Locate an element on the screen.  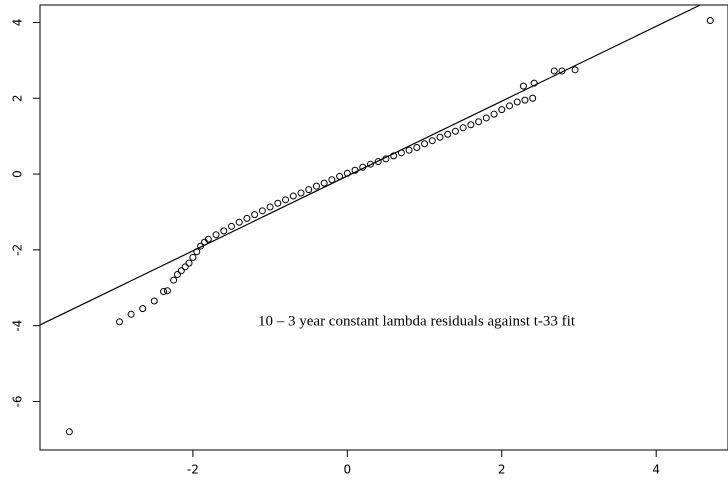
y-tick-label: 2 is located at coordinates (18, 98).